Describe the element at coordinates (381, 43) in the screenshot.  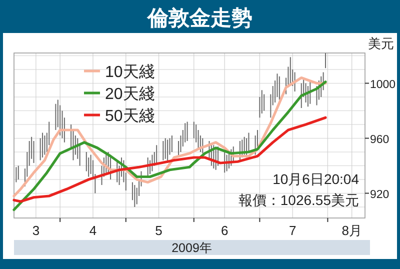
I see `ylabel: 美元` at that location.